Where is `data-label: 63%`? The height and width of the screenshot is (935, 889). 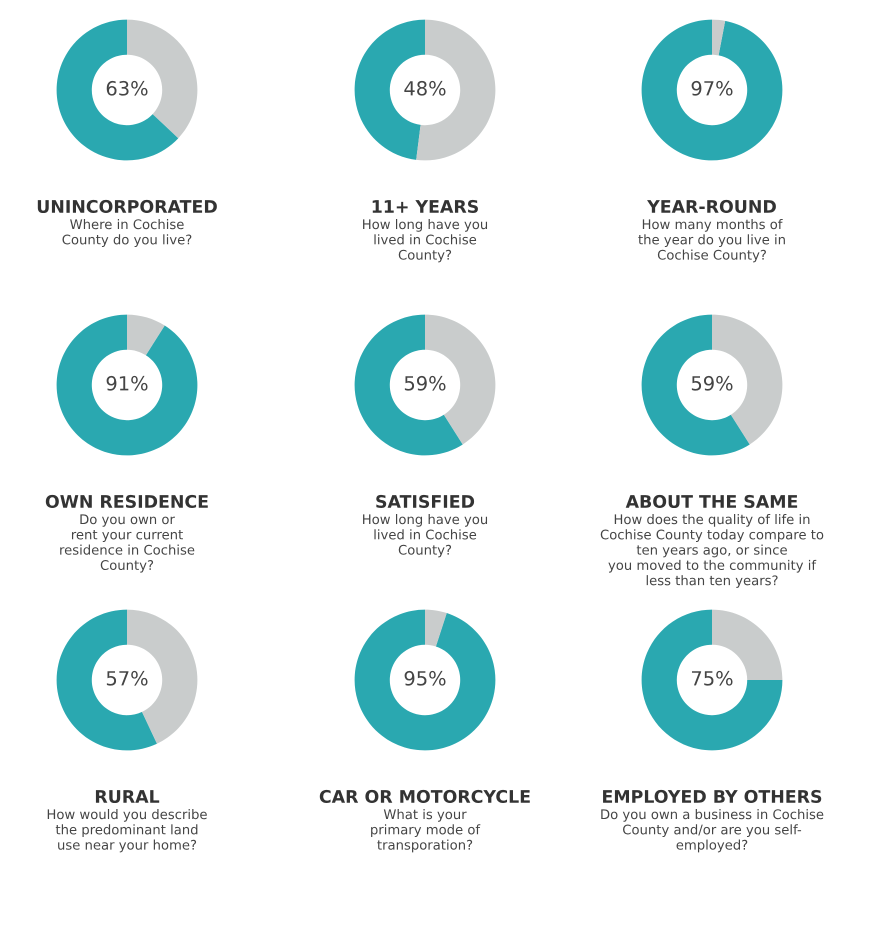 data-label: 63% is located at coordinates (127, 88).